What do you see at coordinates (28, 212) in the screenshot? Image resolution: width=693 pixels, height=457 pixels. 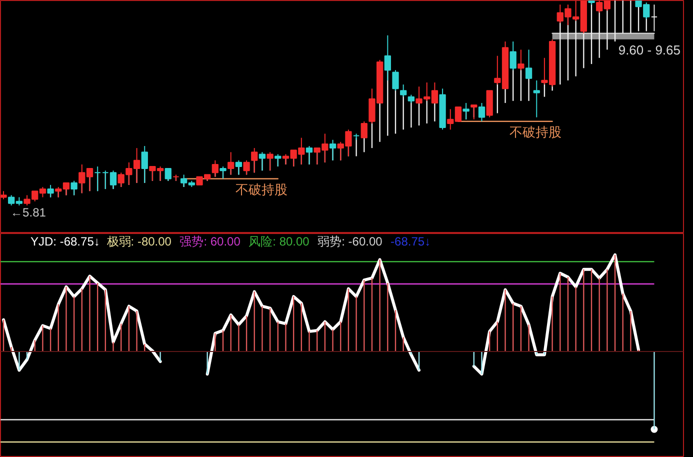 I see `annotation: ←5.81` at bounding box center [28, 212].